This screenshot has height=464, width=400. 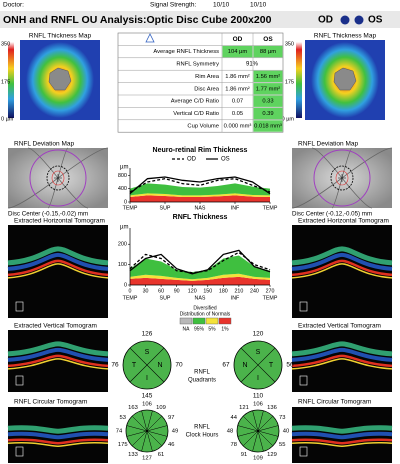 What do you see at coordinates (19, 451) in the screenshot?
I see `orientation-box` at bounding box center [19, 451].